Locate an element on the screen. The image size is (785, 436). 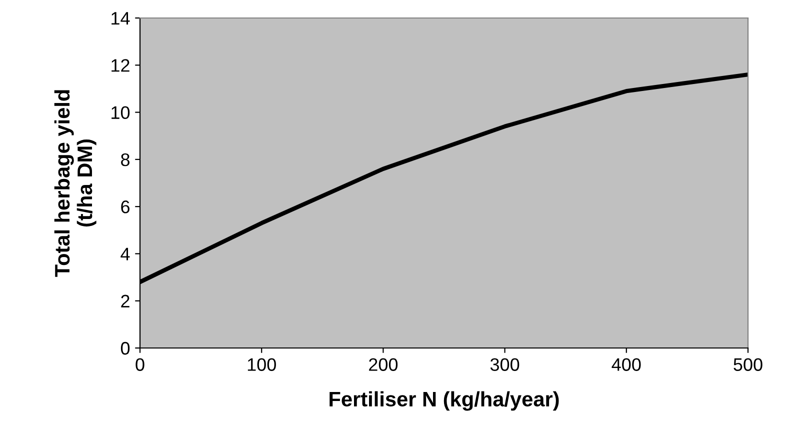
y-tick-label: 12 is located at coordinates (121, 65).